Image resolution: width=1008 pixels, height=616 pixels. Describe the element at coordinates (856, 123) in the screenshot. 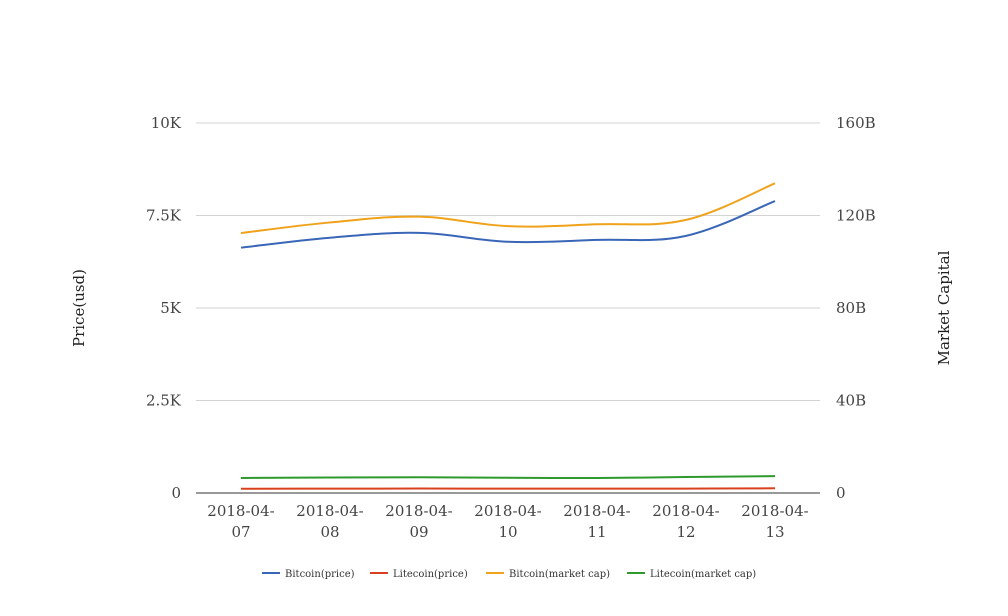

I see `right-tick-label: 160B` at that location.